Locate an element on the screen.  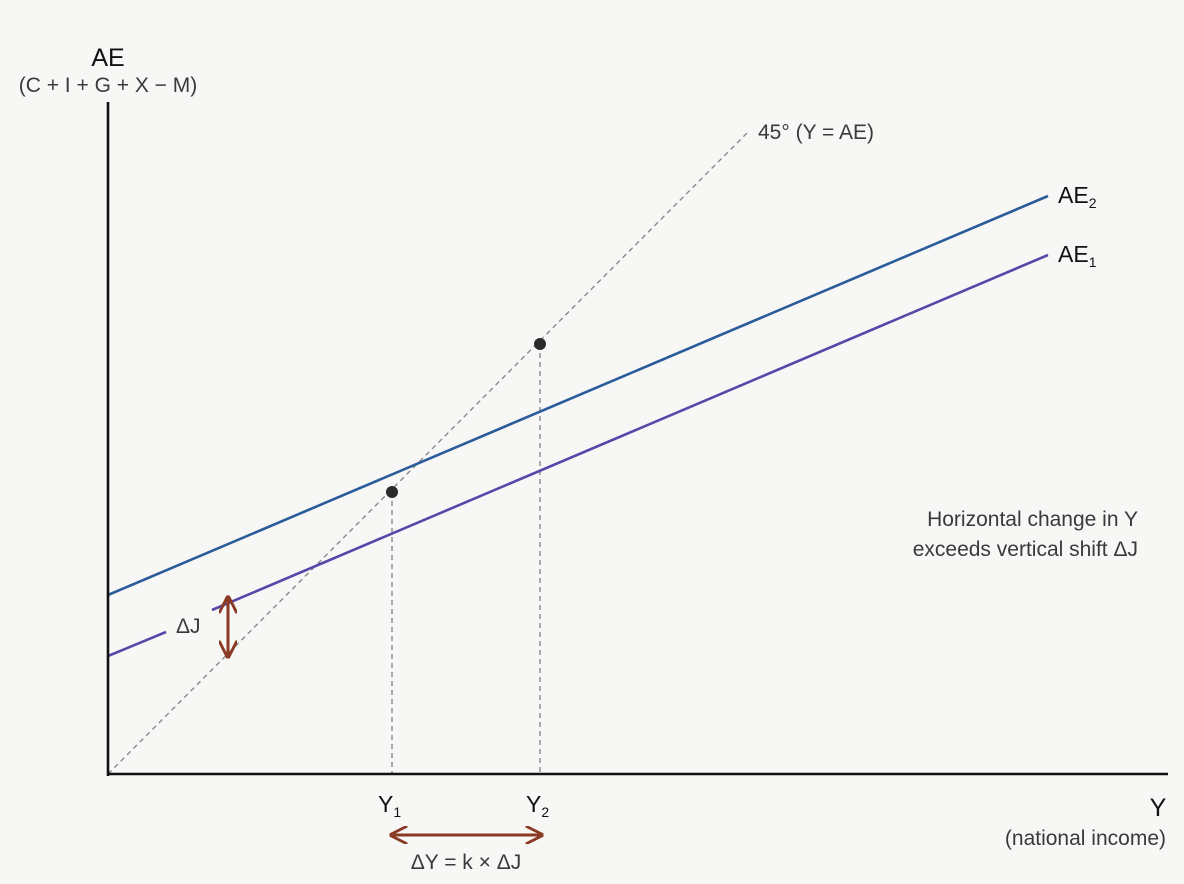
y1-tick-sub: 1 is located at coordinates (397, 812).